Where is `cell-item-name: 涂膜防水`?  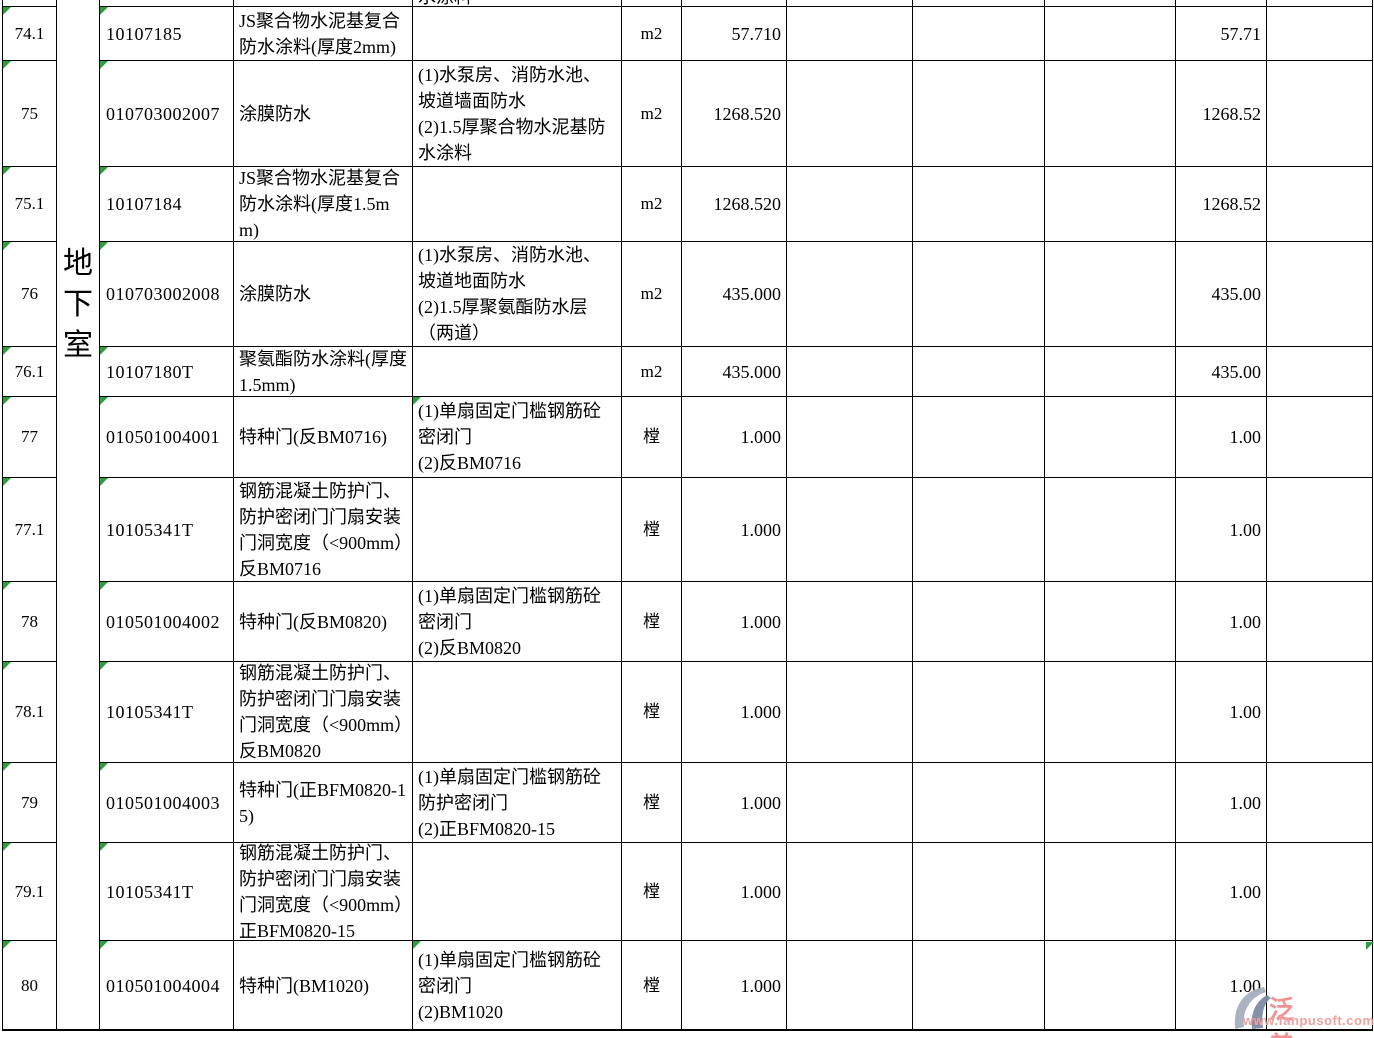
cell-item-name: 涂膜防水 is located at coordinates (323, 294).